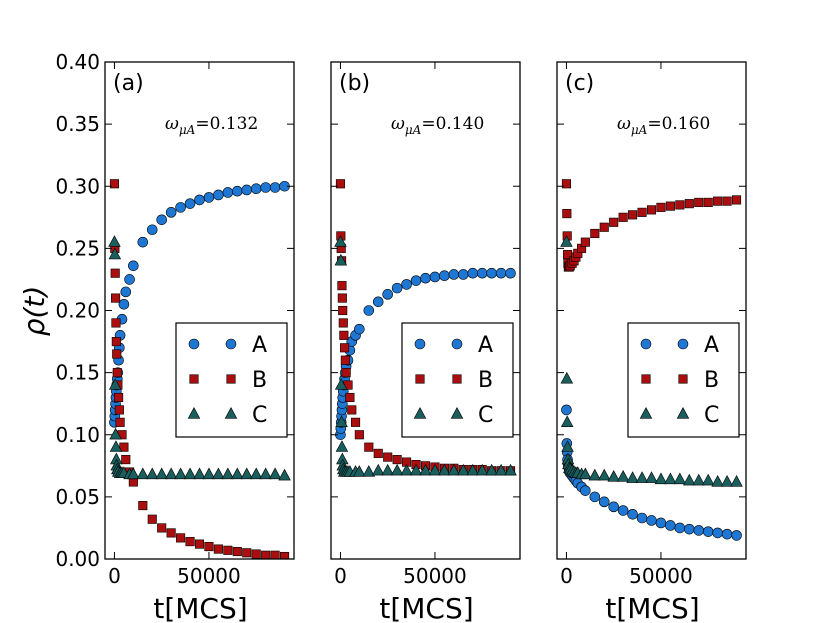  Describe the element at coordinates (128, 83) in the screenshot. I see `panel-label: (a)` at that location.